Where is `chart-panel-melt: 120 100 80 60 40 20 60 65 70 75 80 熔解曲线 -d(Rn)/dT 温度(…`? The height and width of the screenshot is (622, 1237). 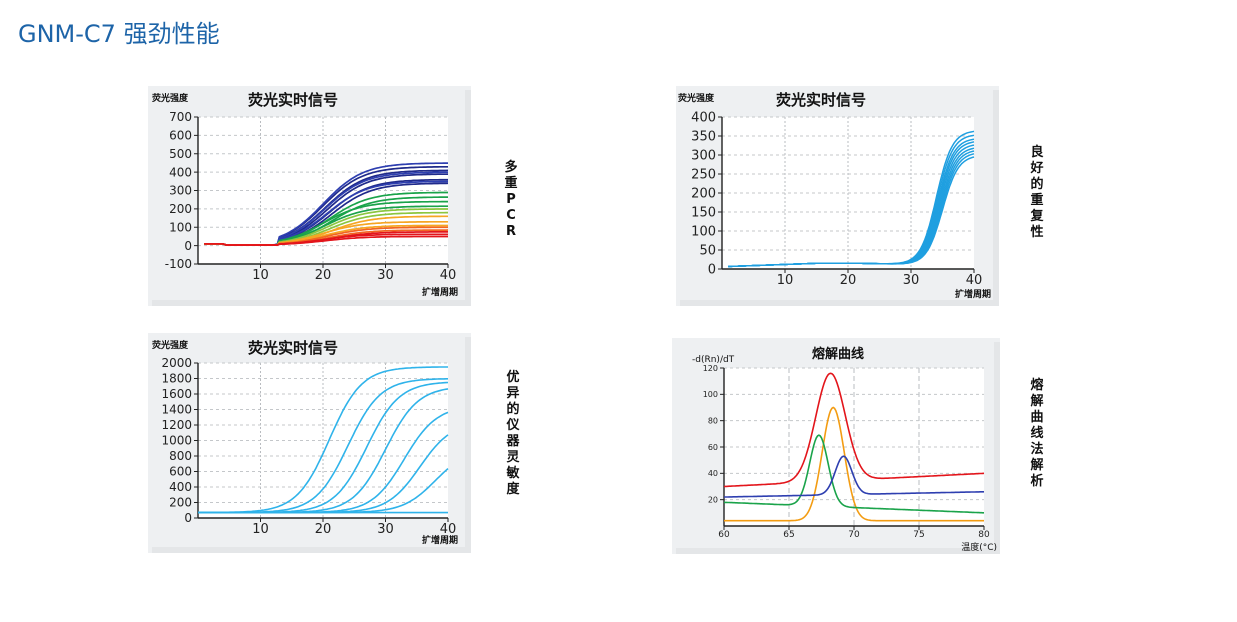
chart-panel-melt: 120 100 80 60 40 20 60 65 70 75 80 熔解曲线 -d(Rn)/dT 温度(… is located at coordinates (837, 447).